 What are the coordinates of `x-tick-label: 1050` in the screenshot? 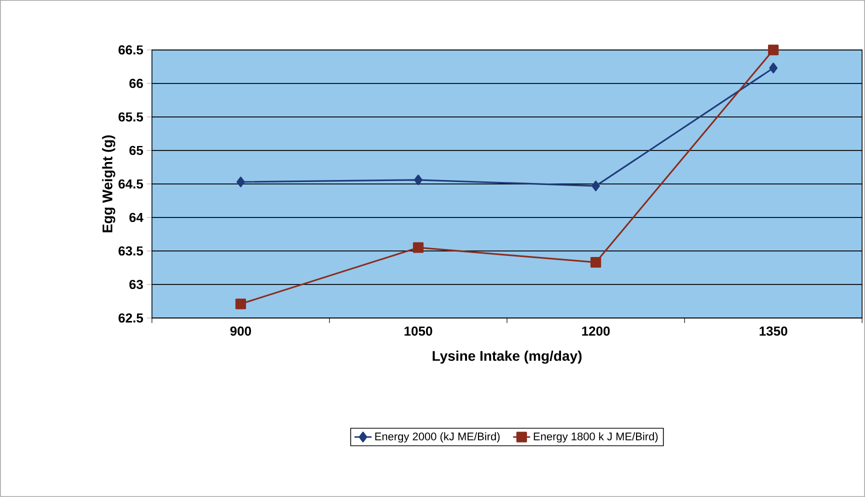 It's located at (418, 331).